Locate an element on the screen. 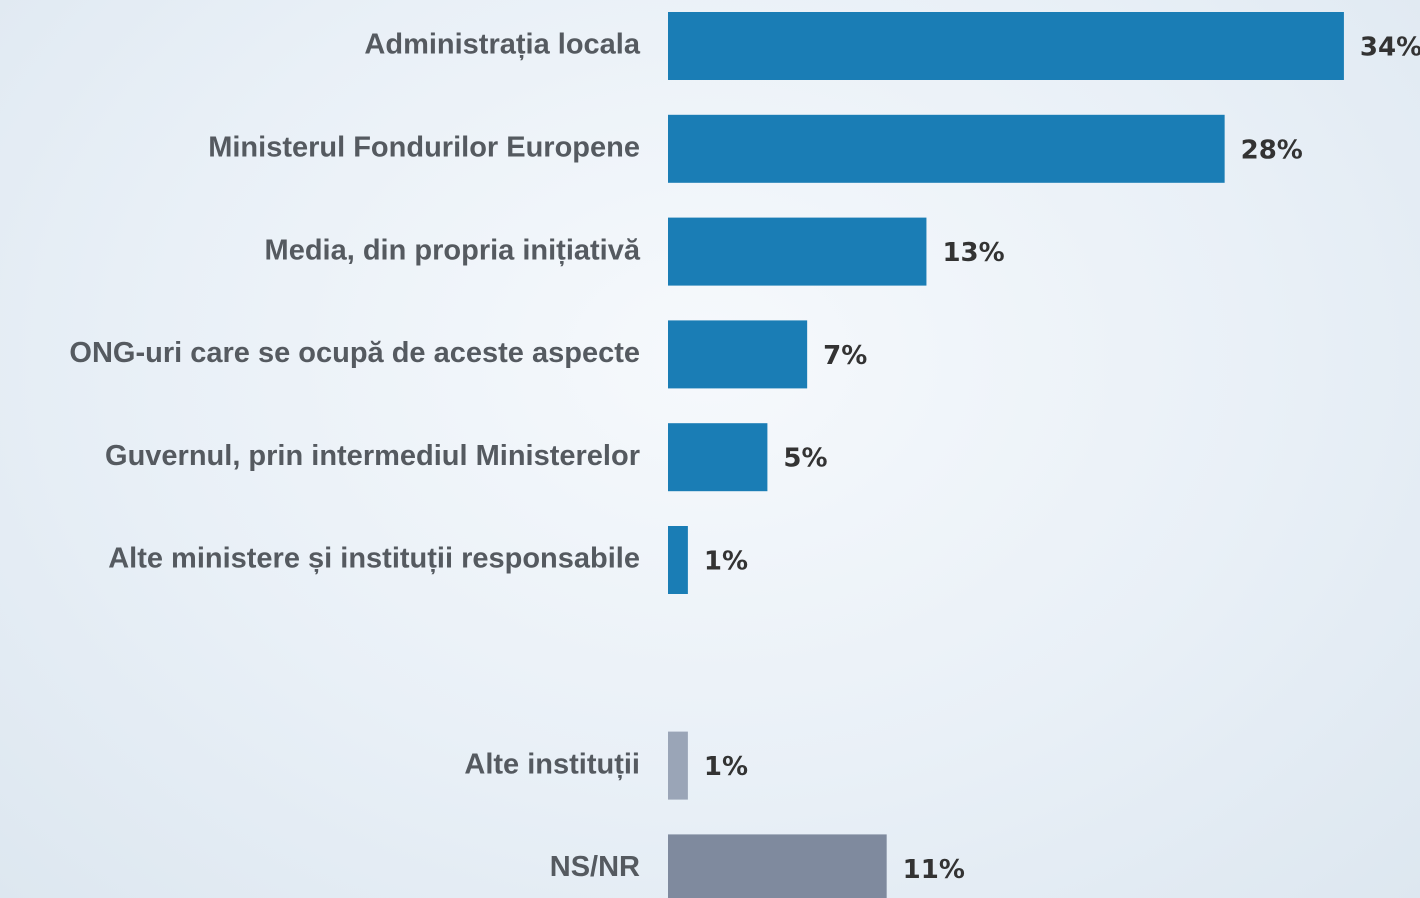 The width and height of the screenshot is (1420, 898). category-label: Administrația locala is located at coordinates (502, 45).